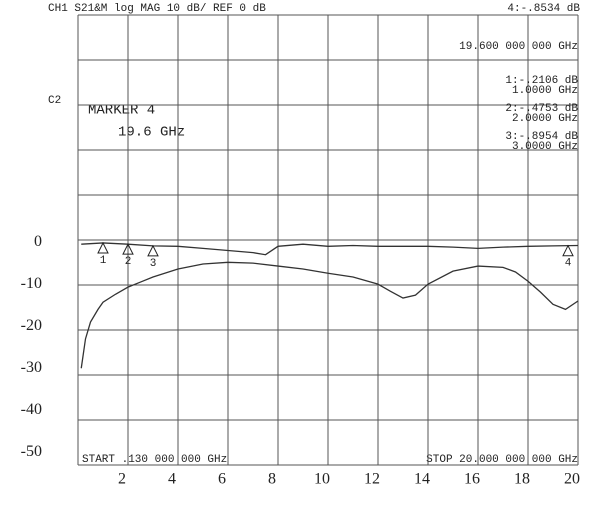  What do you see at coordinates (322, 479) in the screenshot?
I see `x-tick-label: 10` at bounding box center [322, 479].